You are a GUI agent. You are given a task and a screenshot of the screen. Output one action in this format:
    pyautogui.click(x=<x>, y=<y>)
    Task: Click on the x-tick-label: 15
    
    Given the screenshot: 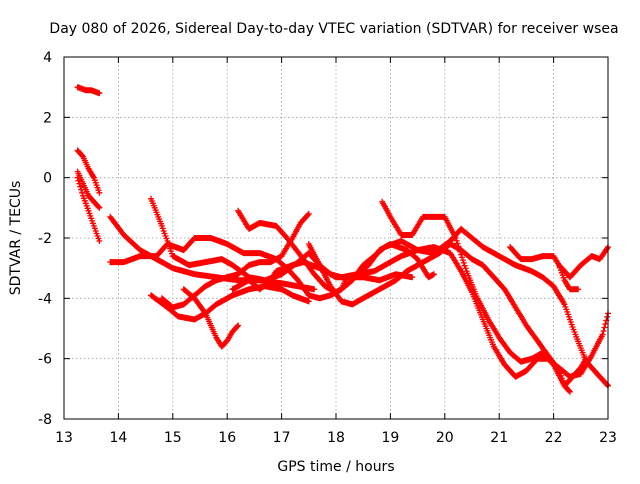 What is the action you would take?
    pyautogui.click(x=173, y=438)
    